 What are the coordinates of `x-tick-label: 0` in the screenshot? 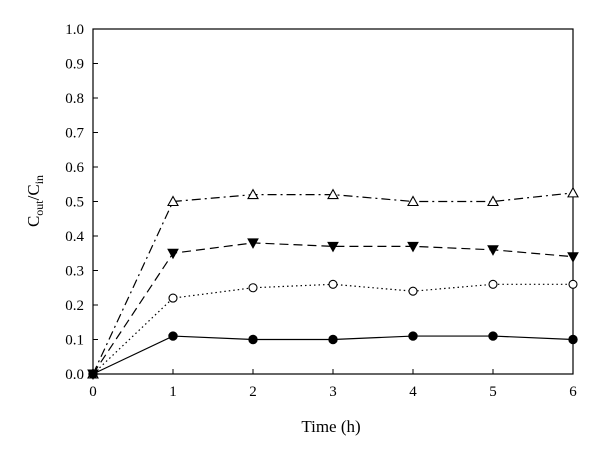 It's located at (93, 392).